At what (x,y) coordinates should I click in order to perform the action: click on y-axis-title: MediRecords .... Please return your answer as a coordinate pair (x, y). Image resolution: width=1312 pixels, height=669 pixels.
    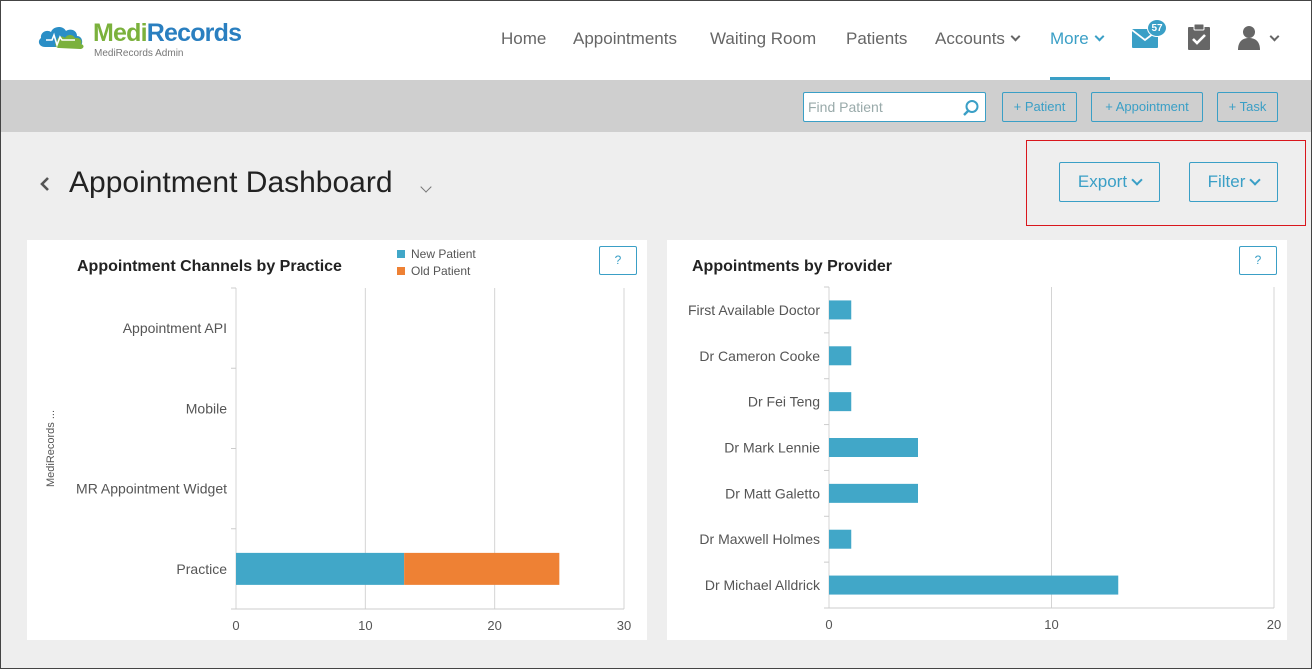
    Looking at the image, I should click on (51, 448).